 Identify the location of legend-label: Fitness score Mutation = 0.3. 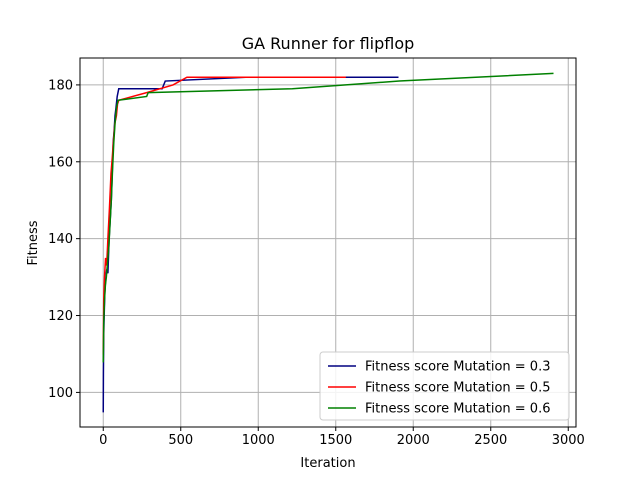
(457, 367).